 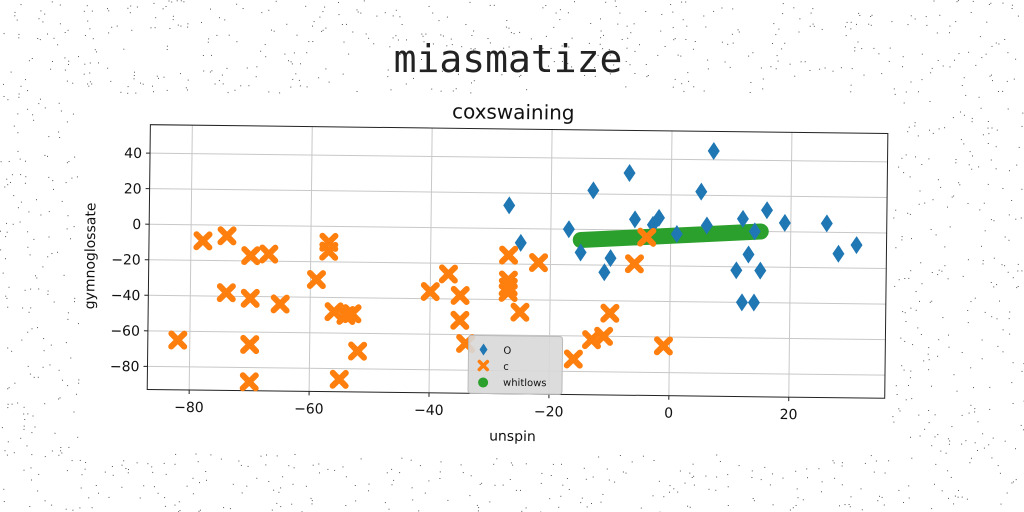 What do you see at coordinates (483, 349) in the screenshot?
I see `legend-diamond-icon` at bounding box center [483, 349].